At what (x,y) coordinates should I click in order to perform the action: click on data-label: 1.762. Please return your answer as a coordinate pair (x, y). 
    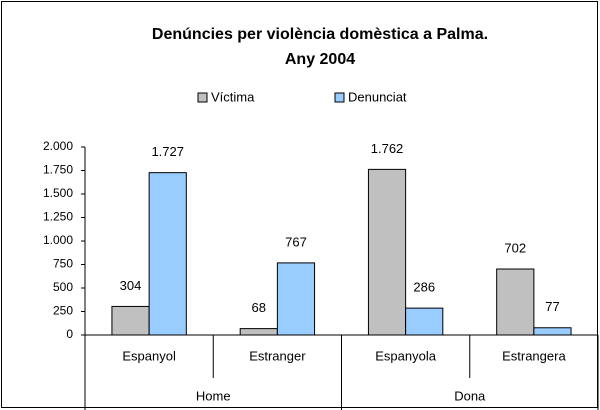
    Looking at the image, I should click on (387, 148).